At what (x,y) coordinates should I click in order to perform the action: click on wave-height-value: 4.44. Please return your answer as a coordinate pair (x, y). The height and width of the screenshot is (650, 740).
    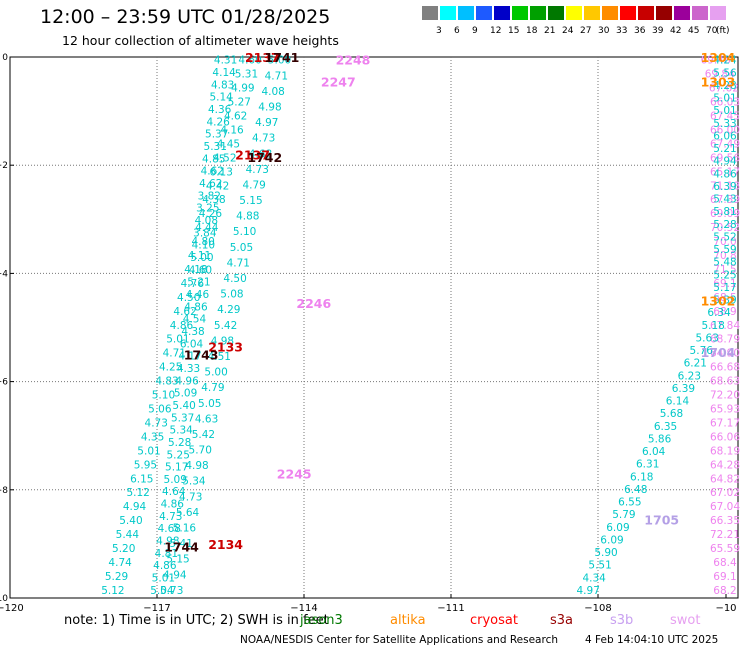
    Looking at the image, I should click on (207, 228).